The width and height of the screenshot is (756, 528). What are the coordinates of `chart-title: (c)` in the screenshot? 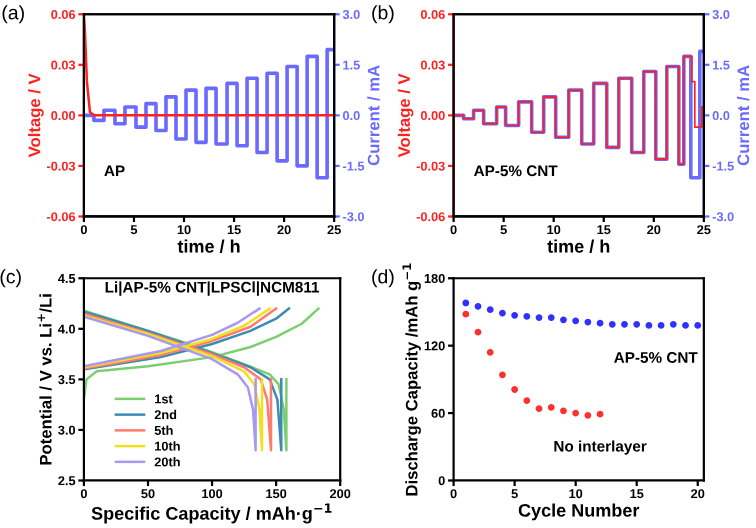 It's located at (10, 278).